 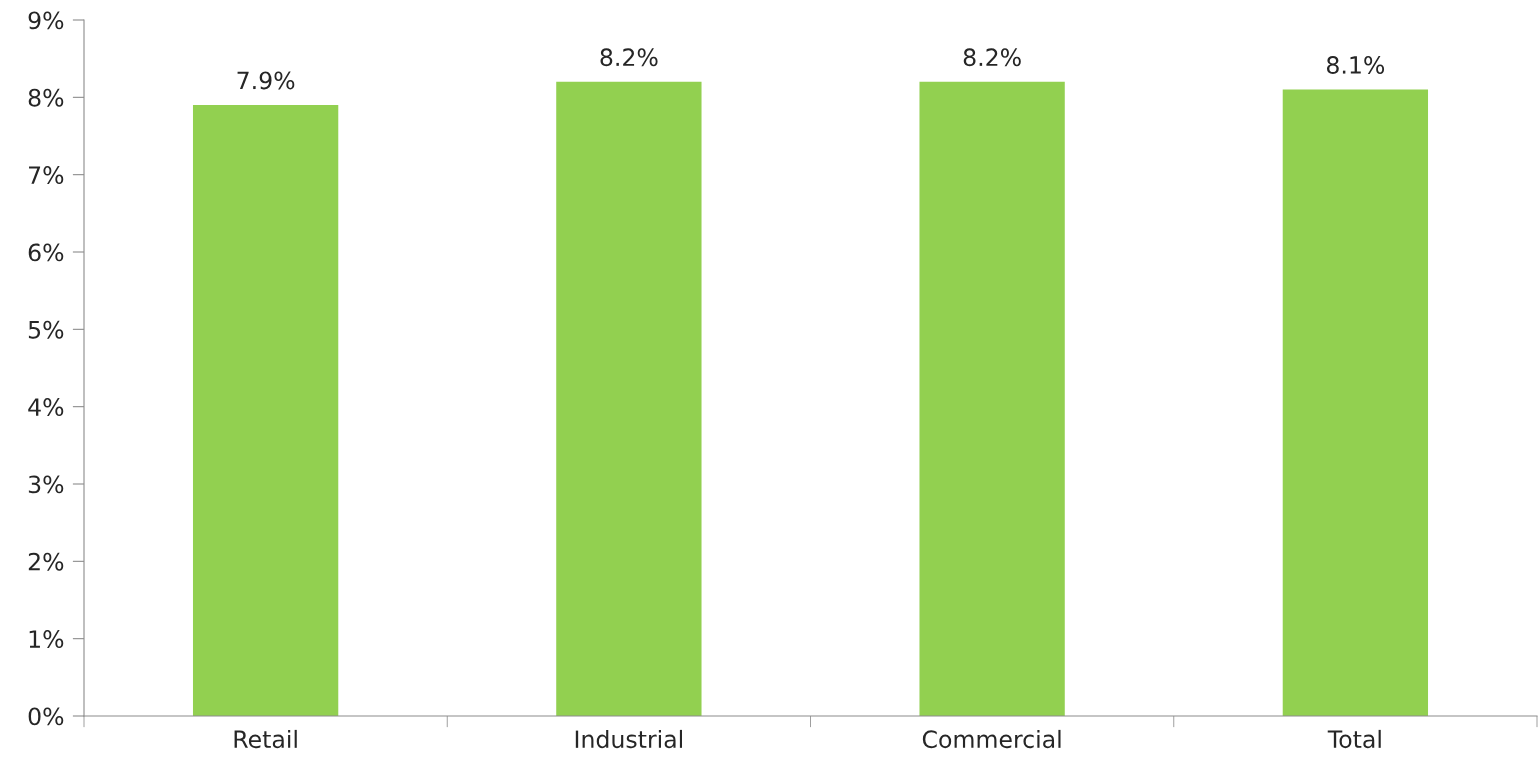 I want to click on y-tick-label: 5%, so click(x=46, y=329).